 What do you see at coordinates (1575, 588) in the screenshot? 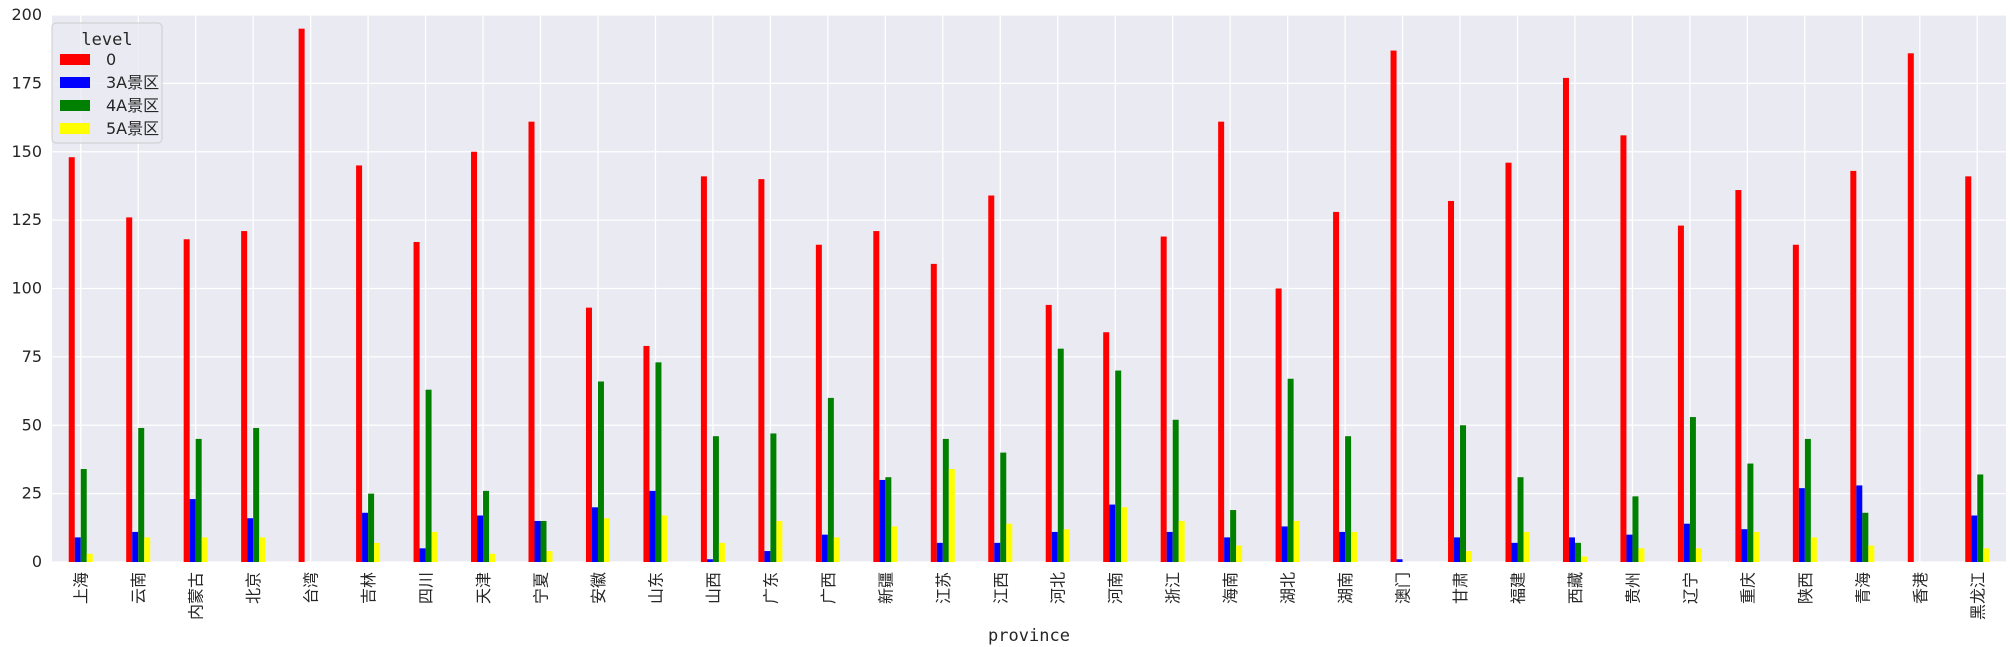
I see `x-tick-label: 西藏` at bounding box center [1575, 588].